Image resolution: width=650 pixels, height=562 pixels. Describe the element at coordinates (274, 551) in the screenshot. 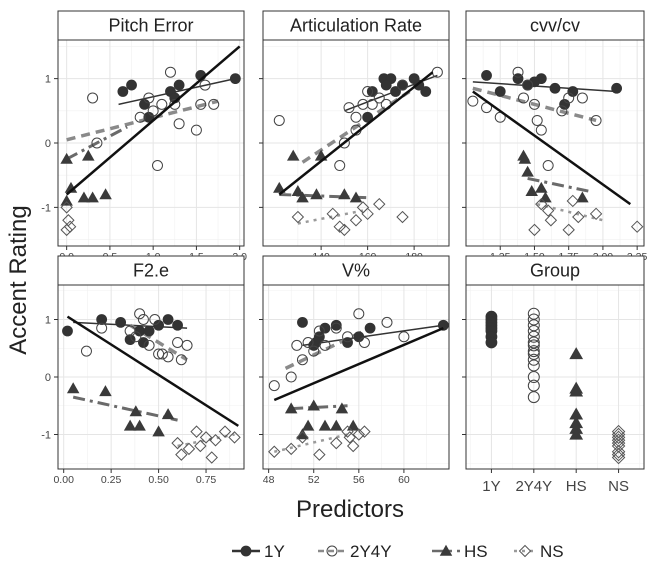

I see `legend-label: 1Y` at that location.